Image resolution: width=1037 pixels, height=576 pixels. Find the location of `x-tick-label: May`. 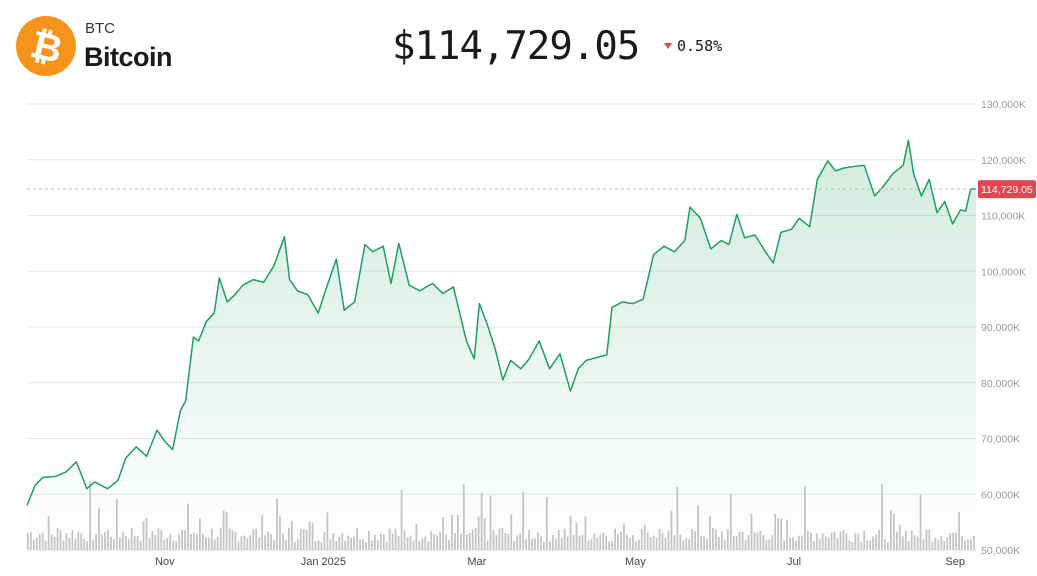

x-tick-label: May is located at coordinates (635, 562).